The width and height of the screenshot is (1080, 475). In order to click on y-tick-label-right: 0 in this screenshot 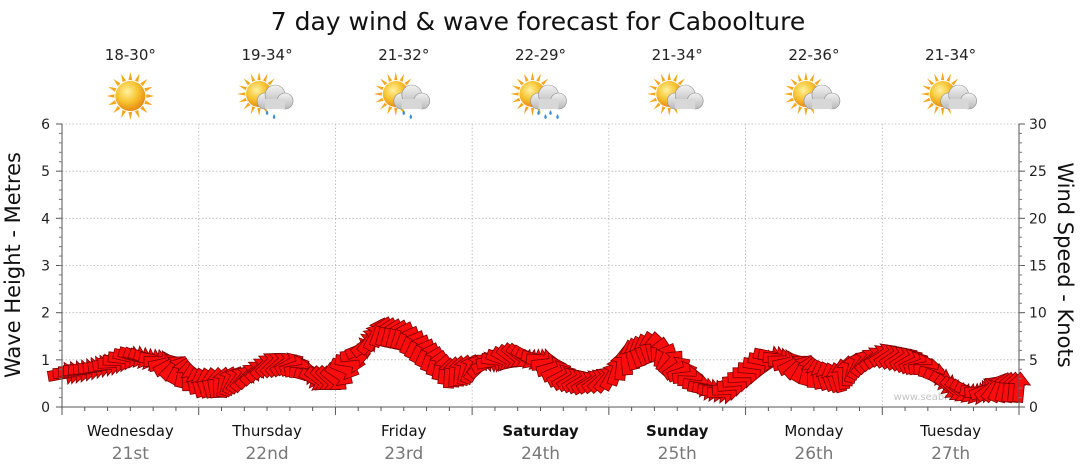, I will do `click(1033, 408)`.